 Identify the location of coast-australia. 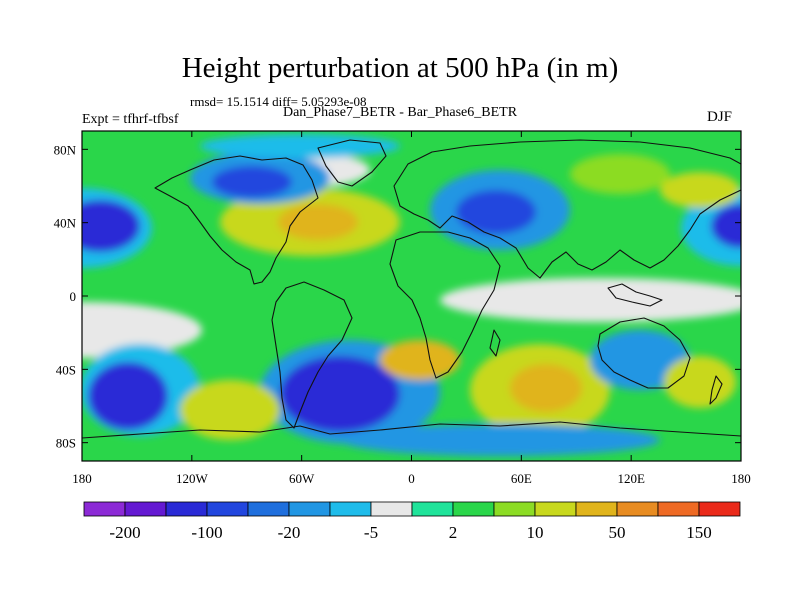
(644, 353).